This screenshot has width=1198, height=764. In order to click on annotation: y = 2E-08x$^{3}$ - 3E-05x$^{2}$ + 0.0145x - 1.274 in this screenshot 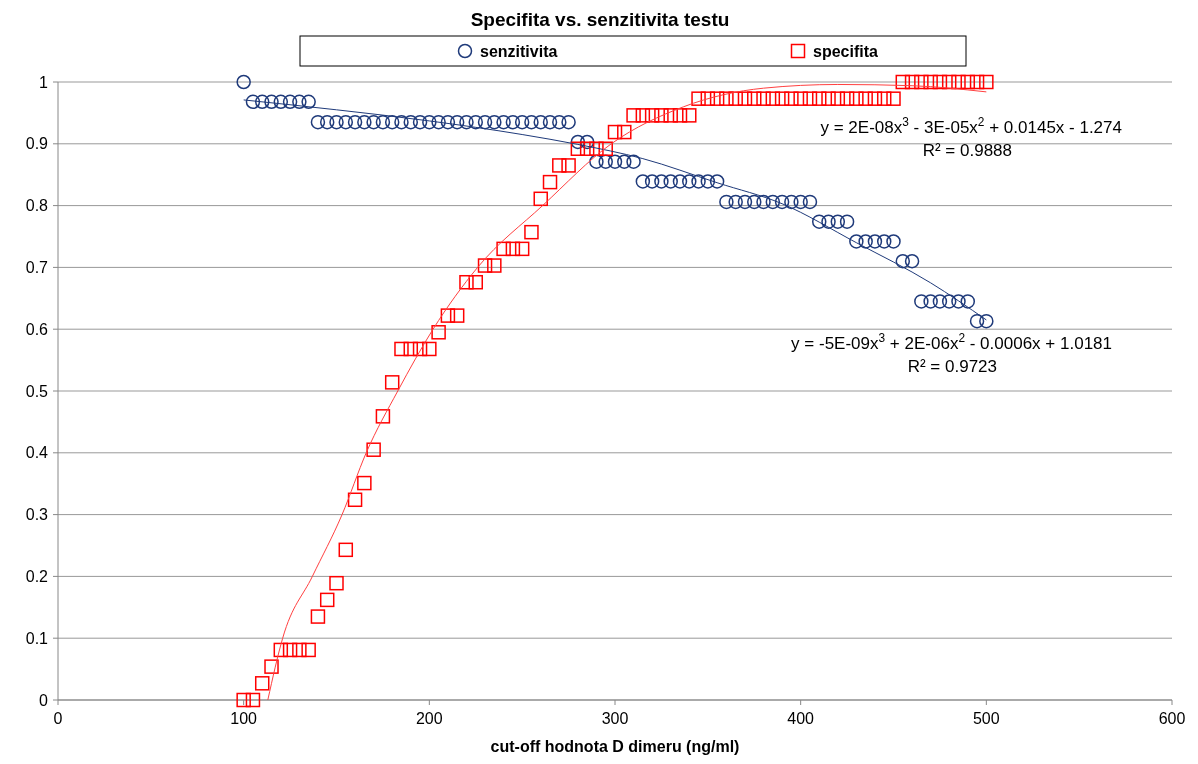, I will do `click(971, 125)`.